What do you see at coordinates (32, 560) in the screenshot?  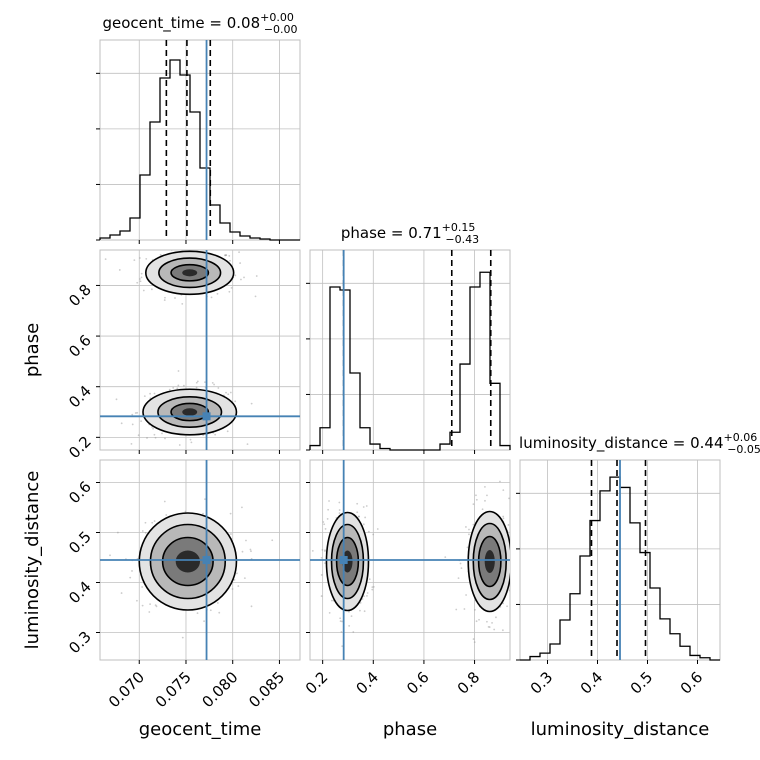 I see `y-axis-label-luminosity_distance: luminosity_distance` at bounding box center [32, 560].